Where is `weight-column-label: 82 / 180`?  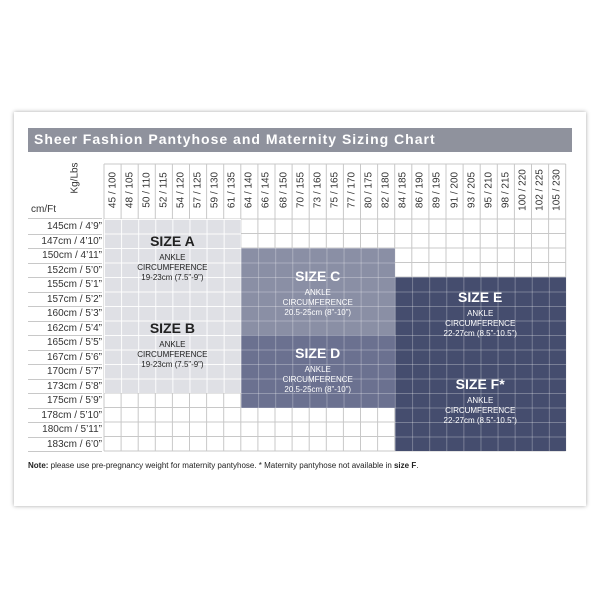 weight-column-label: 82 / 180 is located at coordinates (386, 190).